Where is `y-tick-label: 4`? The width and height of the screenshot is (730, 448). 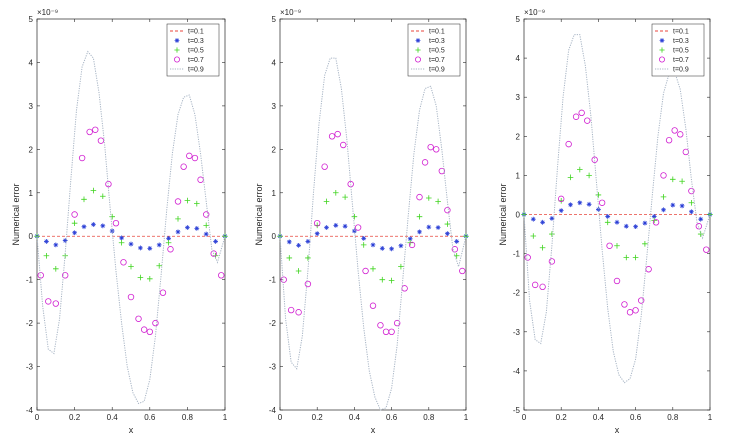
y-tick-label: 4 is located at coordinates (274, 62).